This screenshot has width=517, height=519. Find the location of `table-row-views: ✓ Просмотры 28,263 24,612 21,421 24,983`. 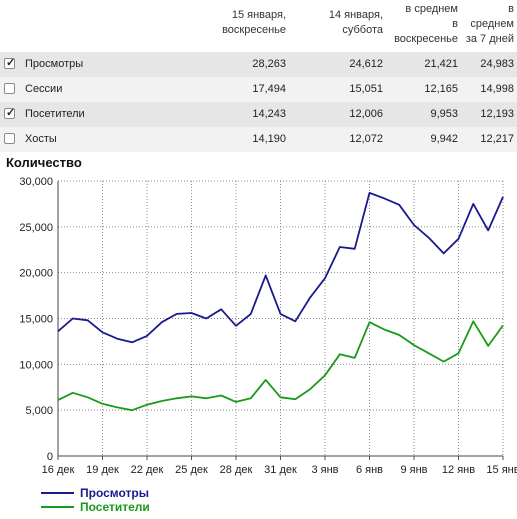

table-row-views: ✓ Просмотры 28,263 24,612 21,421 24,983 is located at coordinates (258, 64).